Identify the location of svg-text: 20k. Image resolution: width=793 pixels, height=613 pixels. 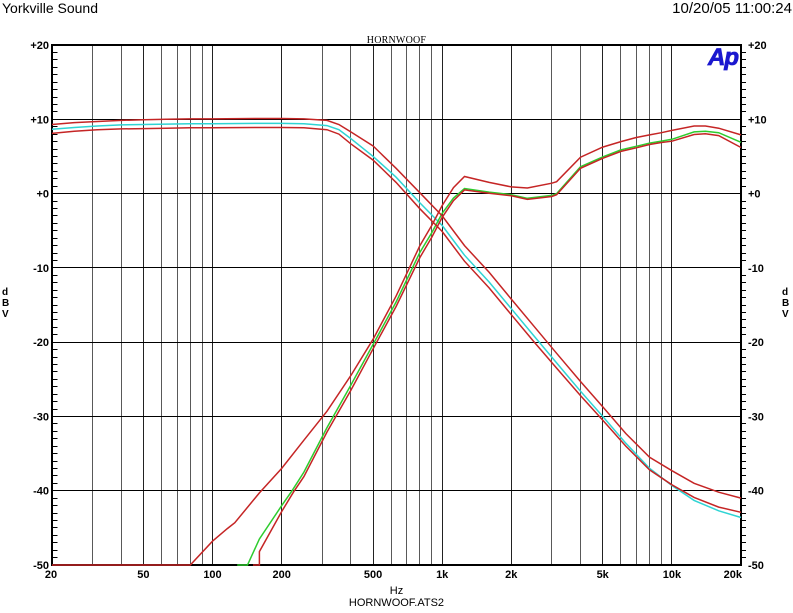
(733, 575).